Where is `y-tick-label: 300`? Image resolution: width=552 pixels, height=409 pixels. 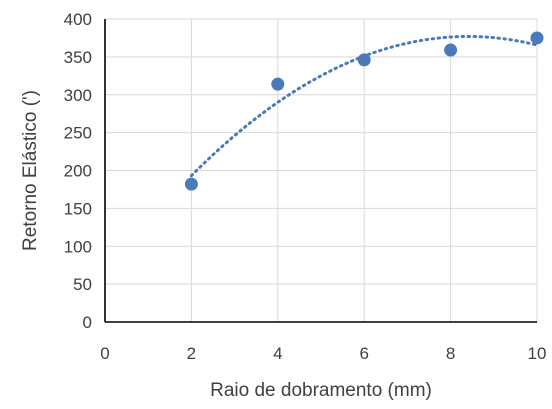
y-tick-label: 300 is located at coordinates (78, 95).